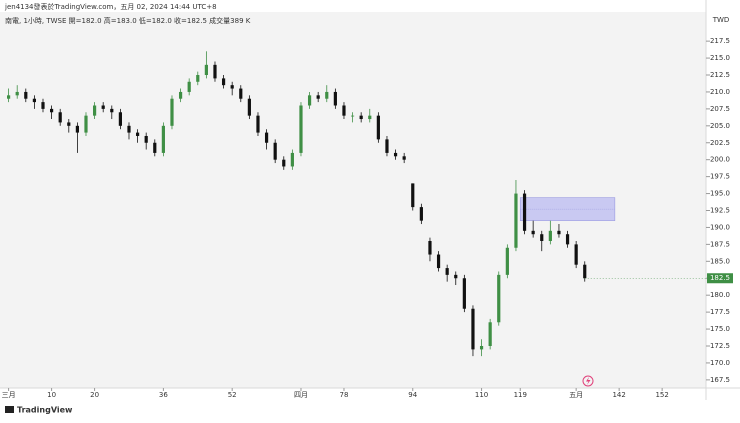  I want to click on y-tick-label: 207.5, so click(720, 109).